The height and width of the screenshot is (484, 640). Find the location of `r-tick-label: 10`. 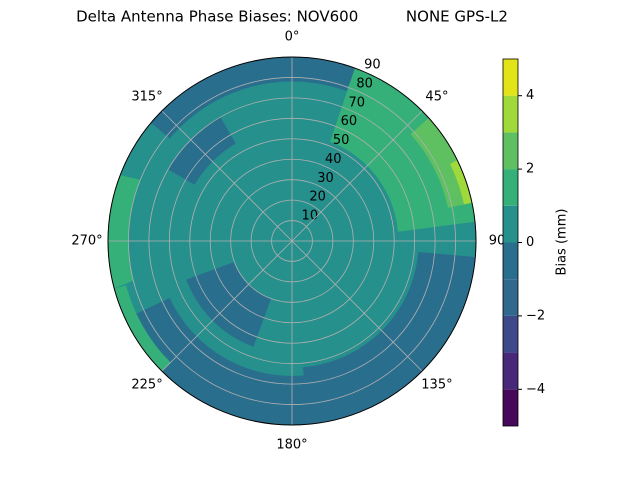

r-tick-label: 10 is located at coordinates (310, 216).